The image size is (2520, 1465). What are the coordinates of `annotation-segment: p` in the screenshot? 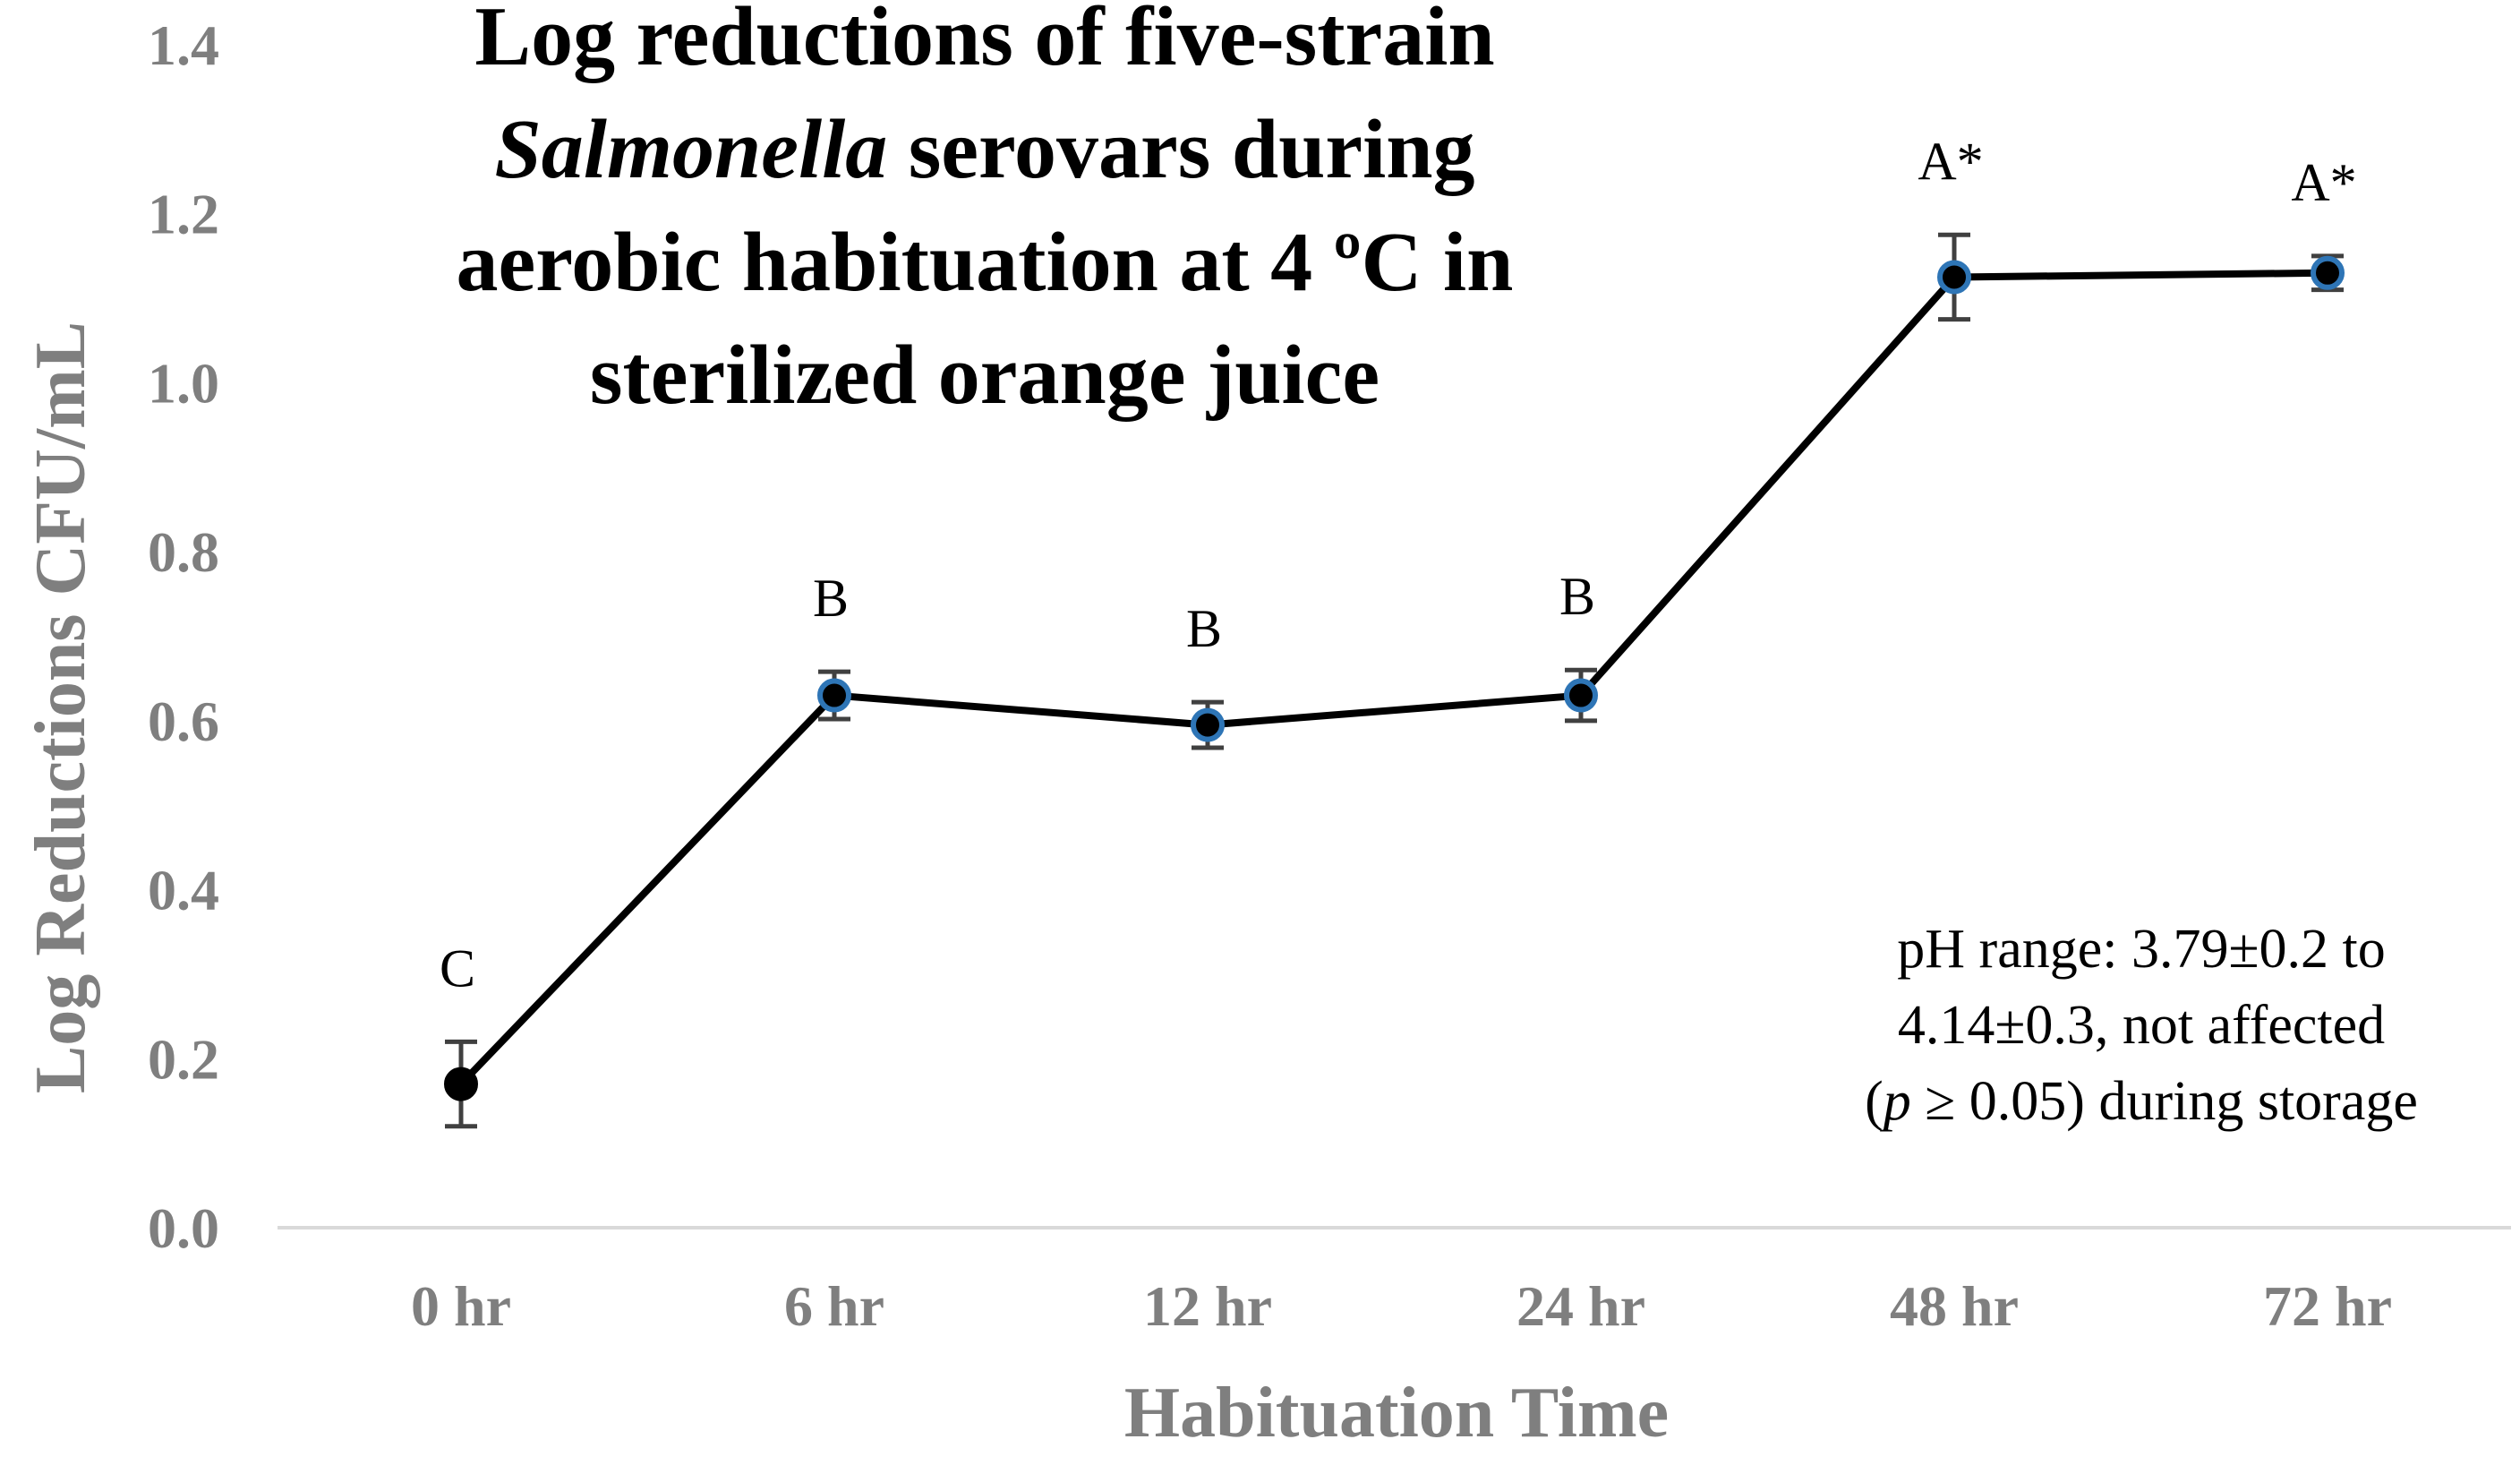 It's located at (1896, 1101).